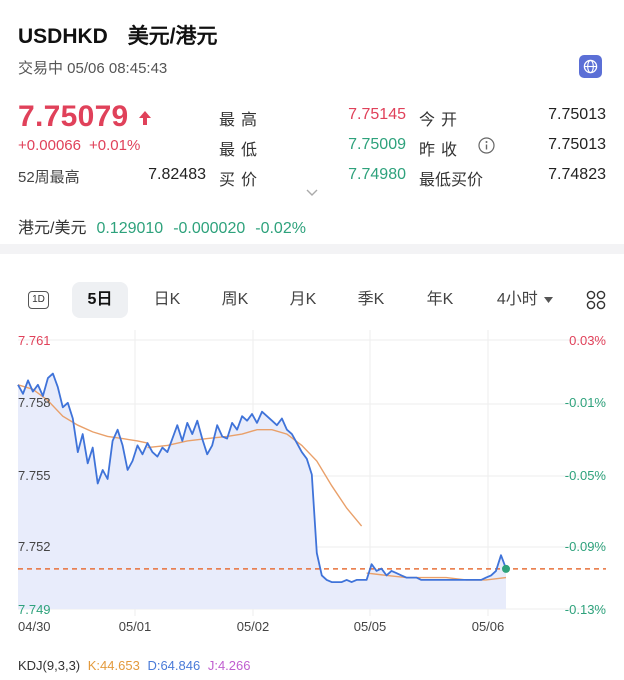 The image size is (624, 680). What do you see at coordinates (34, 626) in the screenshot?
I see `x-tick: 04/30` at bounding box center [34, 626].